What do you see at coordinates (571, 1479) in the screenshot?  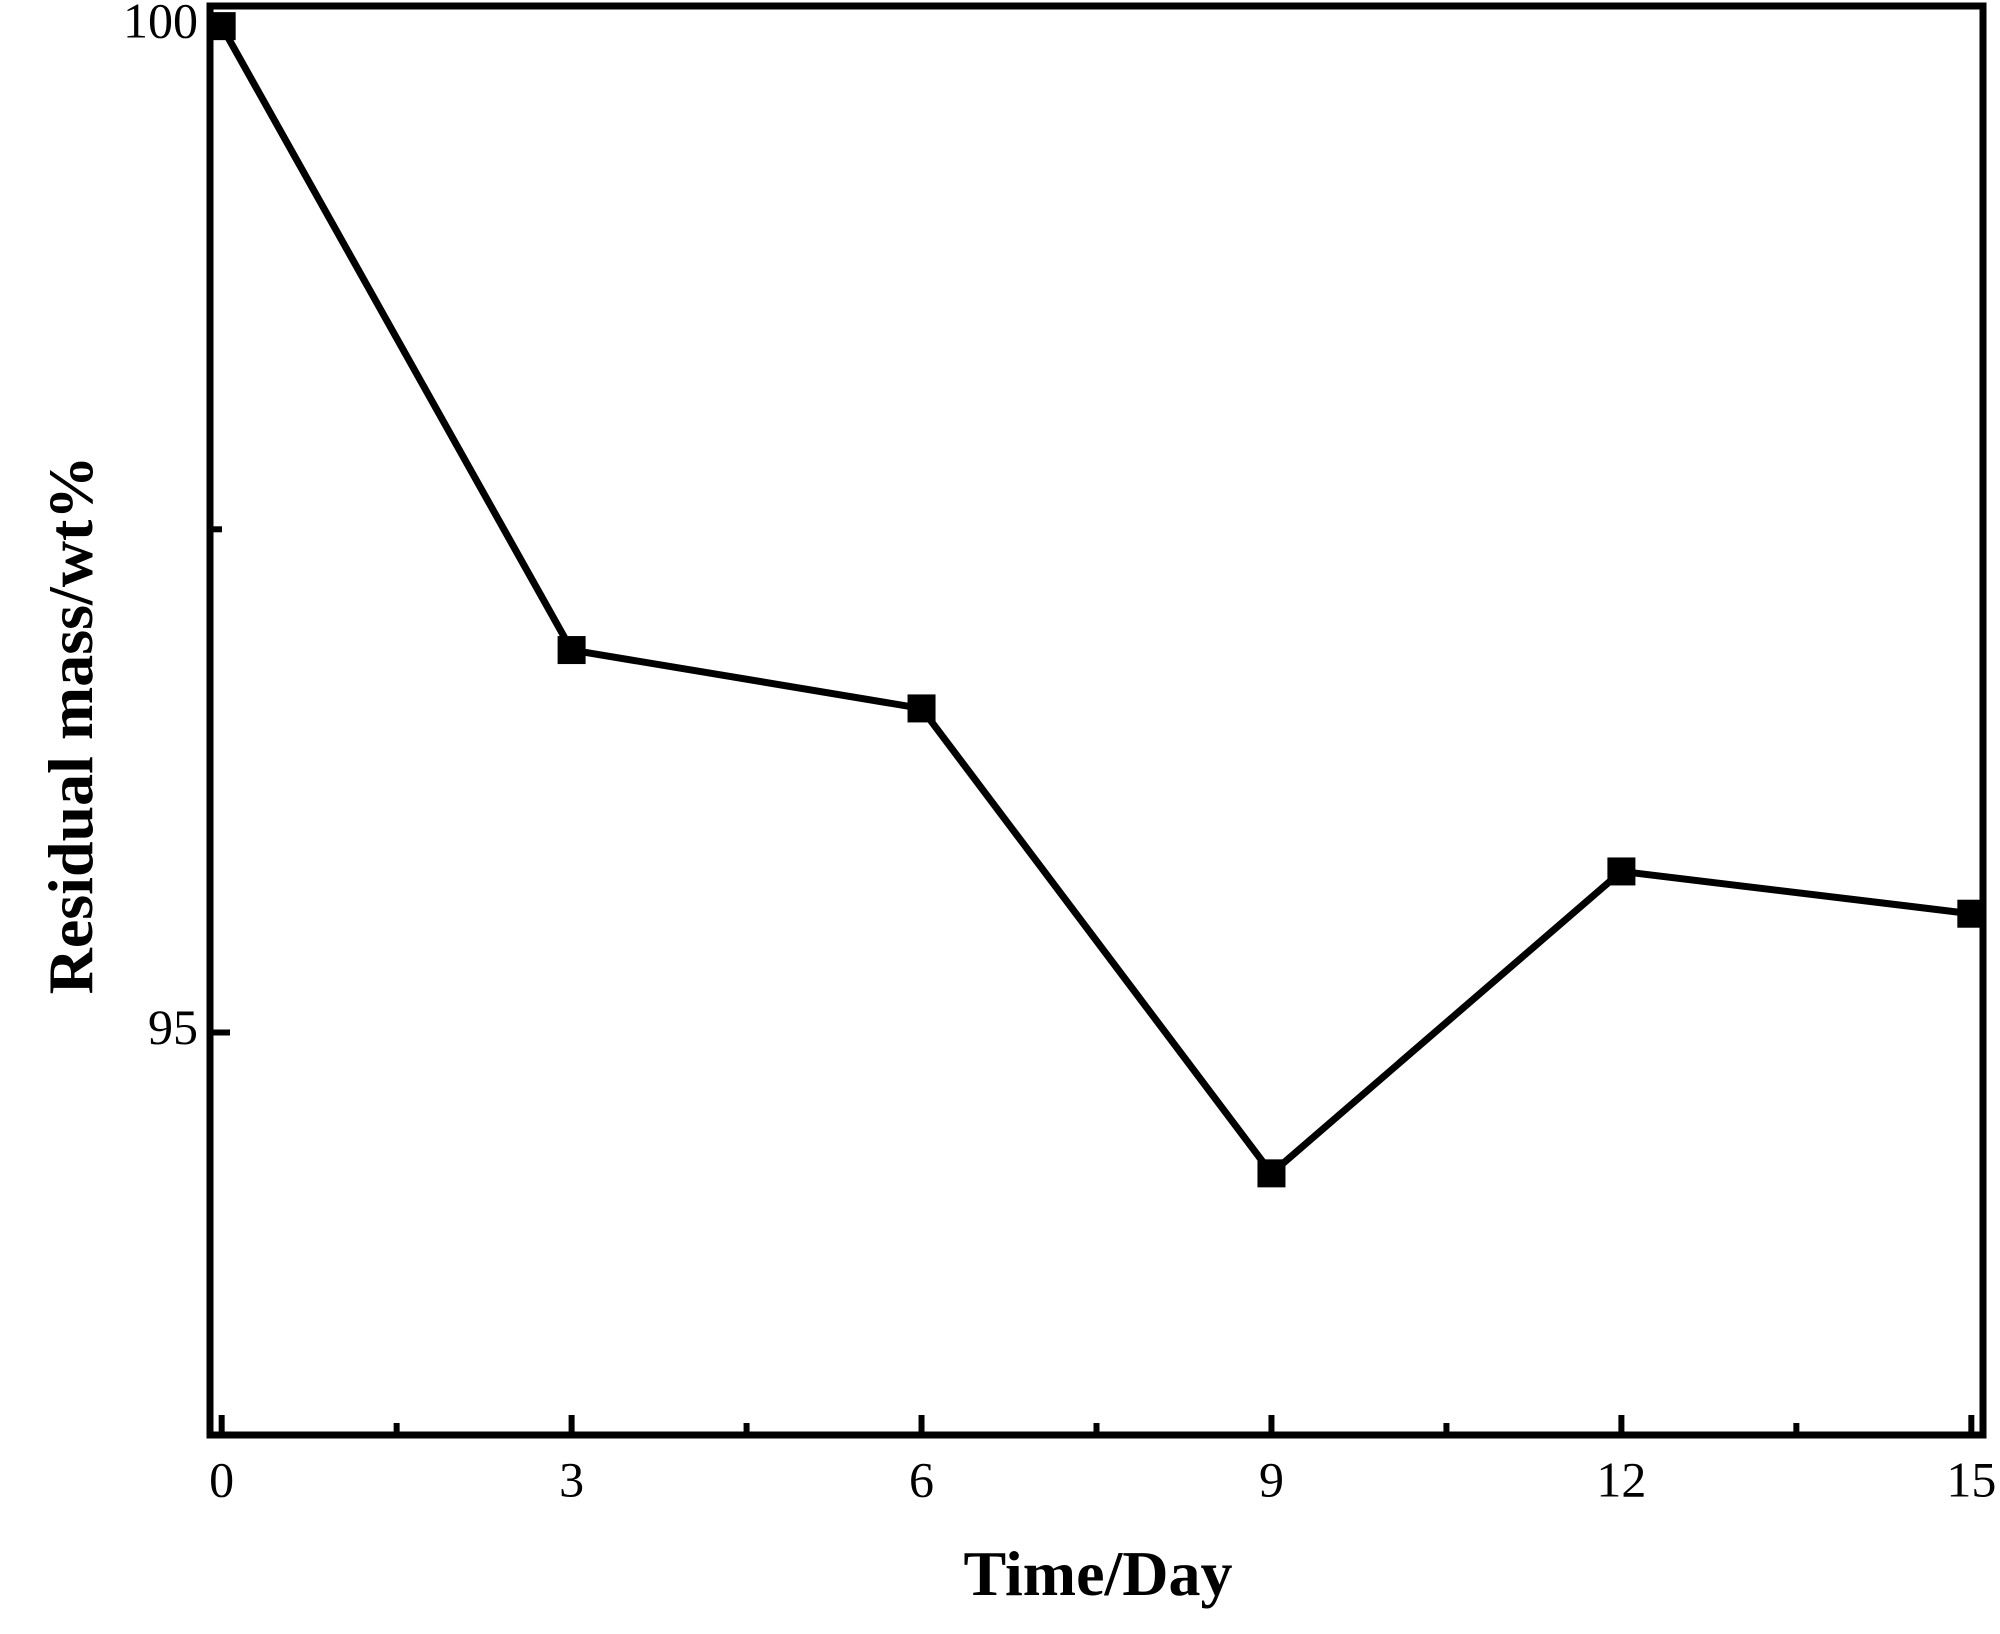 I see `x-tick-label: 3` at bounding box center [571, 1479].